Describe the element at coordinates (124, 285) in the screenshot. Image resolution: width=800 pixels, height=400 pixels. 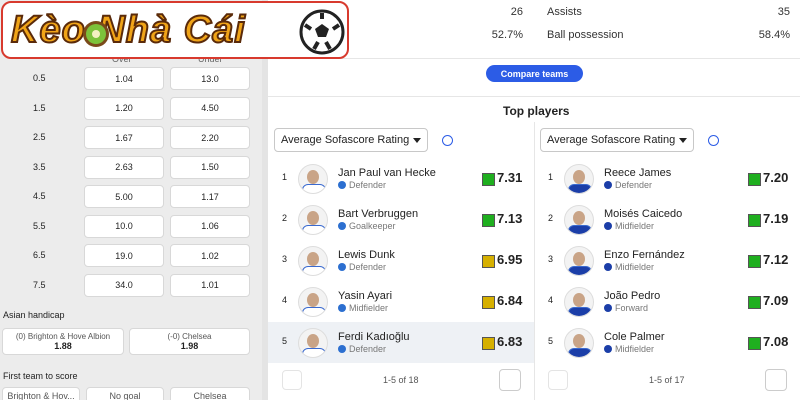
I see `odds-over: 34.0` at that location.